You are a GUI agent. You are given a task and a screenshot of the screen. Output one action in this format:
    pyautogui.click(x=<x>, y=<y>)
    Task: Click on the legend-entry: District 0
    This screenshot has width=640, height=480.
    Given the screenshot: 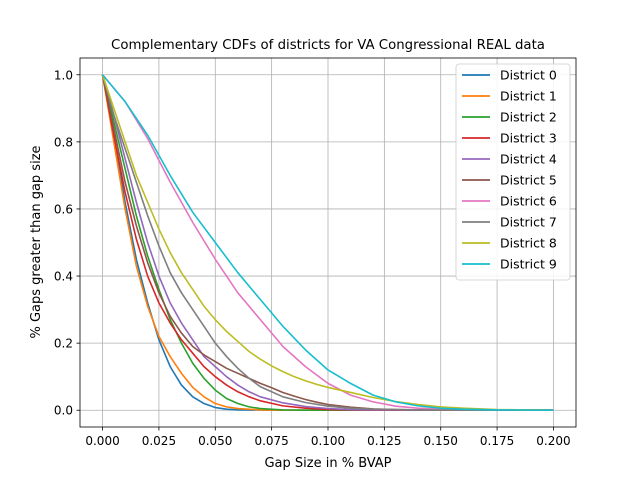 What is the action you would take?
    pyautogui.click(x=528, y=75)
    